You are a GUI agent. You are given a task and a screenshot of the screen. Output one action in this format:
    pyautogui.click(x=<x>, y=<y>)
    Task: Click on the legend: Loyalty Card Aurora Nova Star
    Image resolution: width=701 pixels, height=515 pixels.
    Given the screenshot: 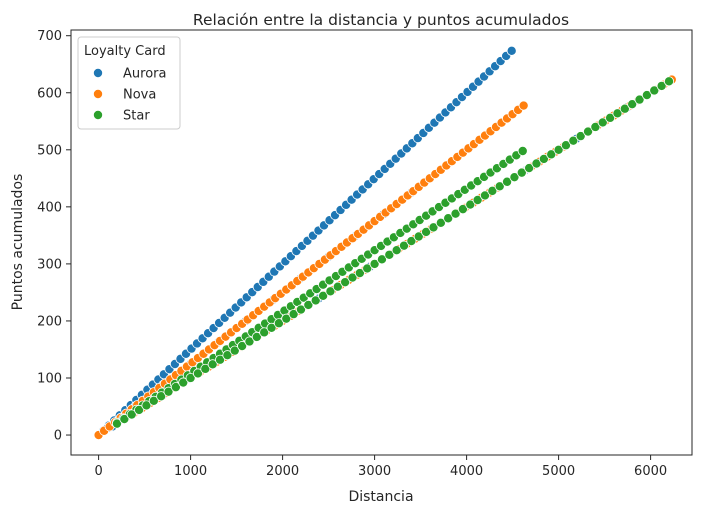 What is the action you would take?
    pyautogui.click(x=129, y=83)
    